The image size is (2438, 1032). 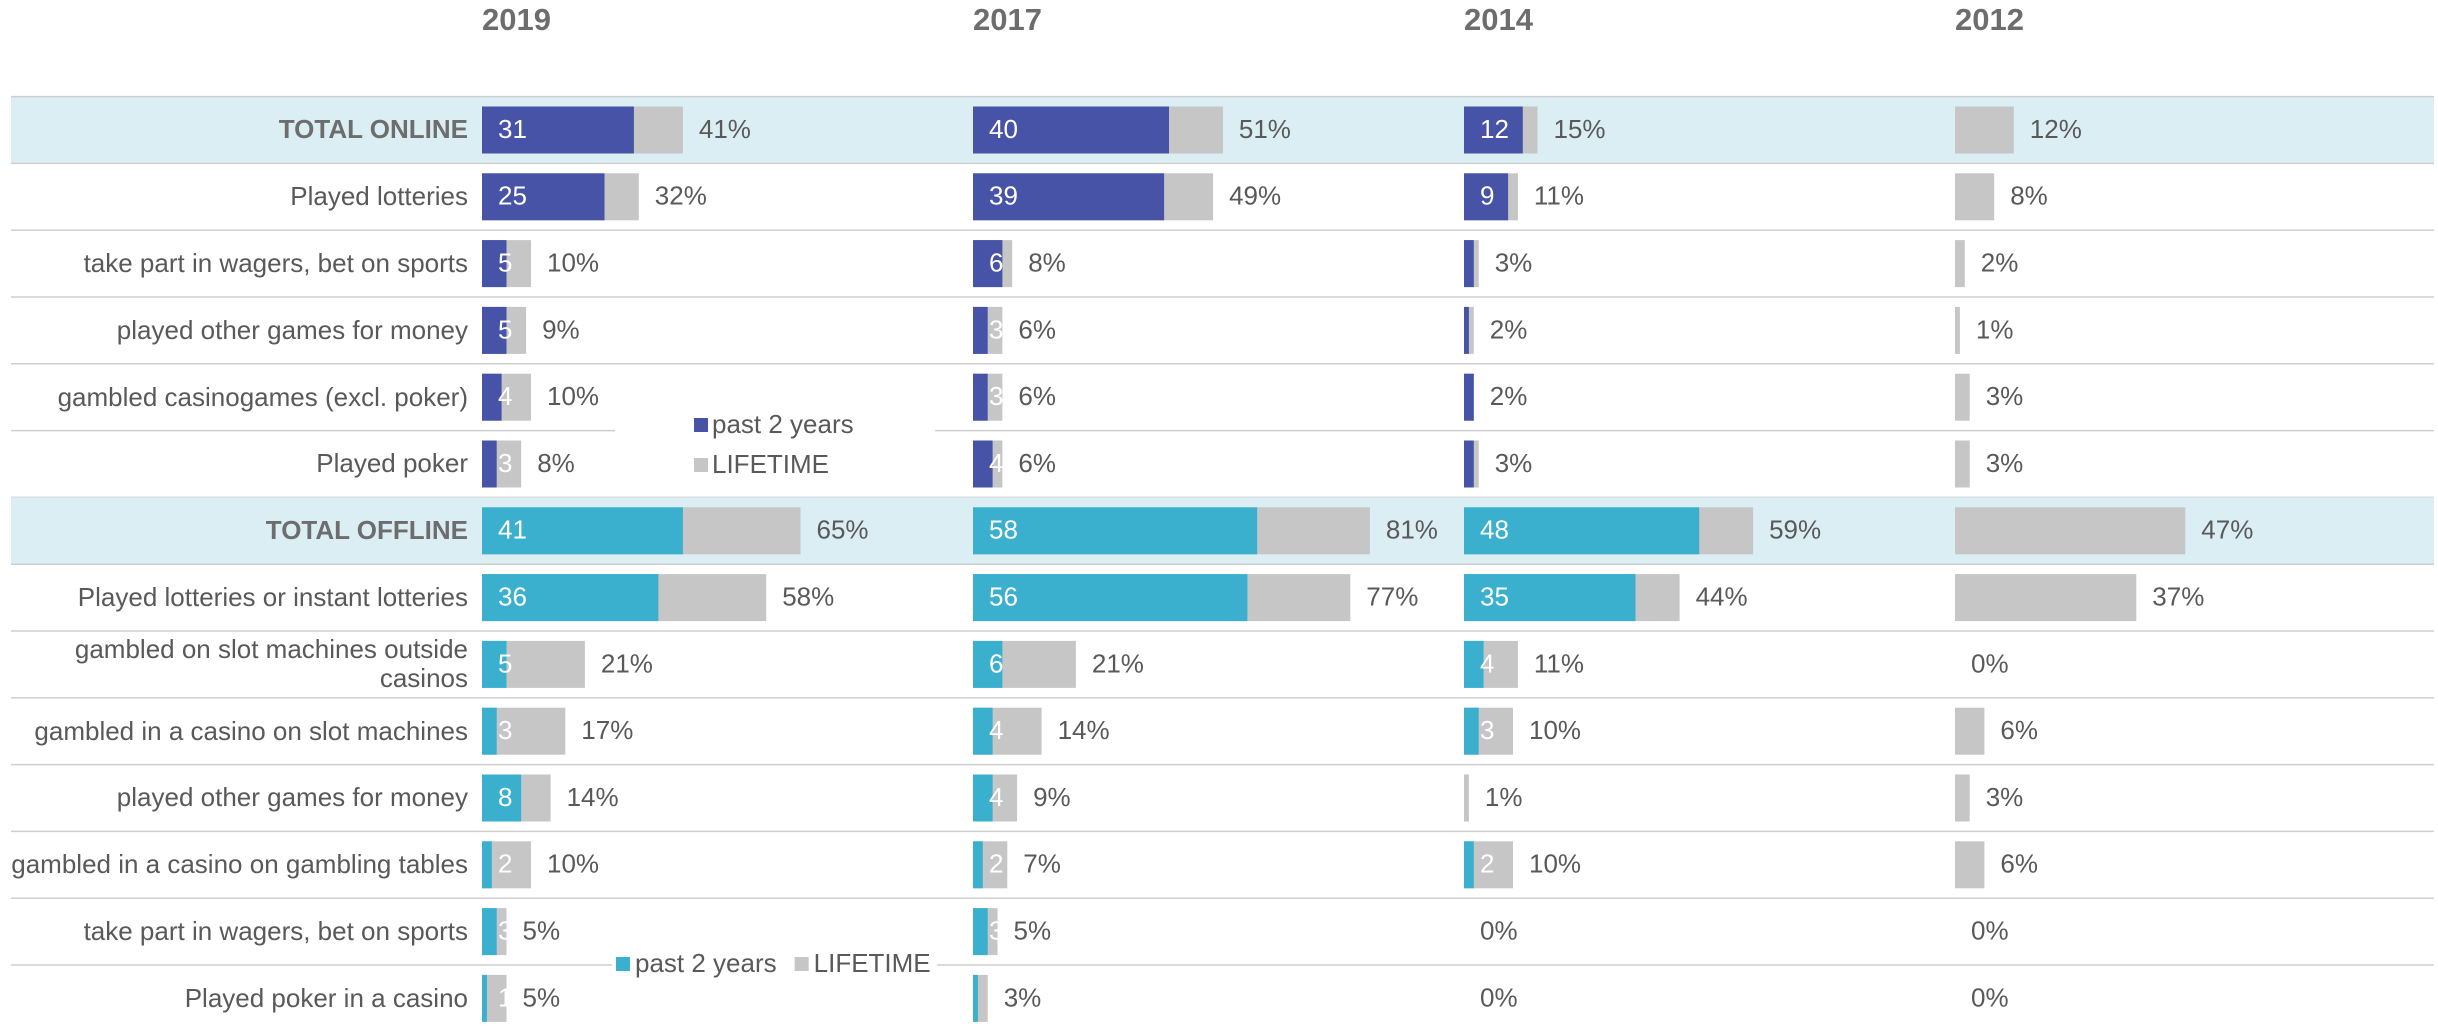 What do you see at coordinates (1084, 730) in the screenshot?
I see `lifetime-value-label: 14%` at bounding box center [1084, 730].